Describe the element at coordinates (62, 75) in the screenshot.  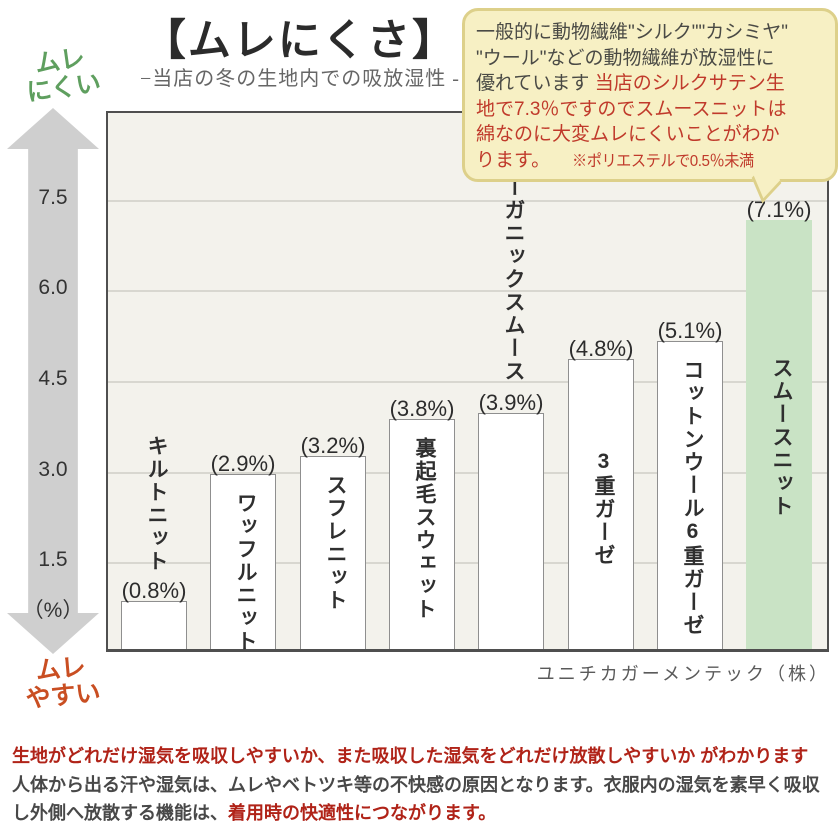
I see `axis-label-hard-to-stuff: ムレ にくい` at that location.